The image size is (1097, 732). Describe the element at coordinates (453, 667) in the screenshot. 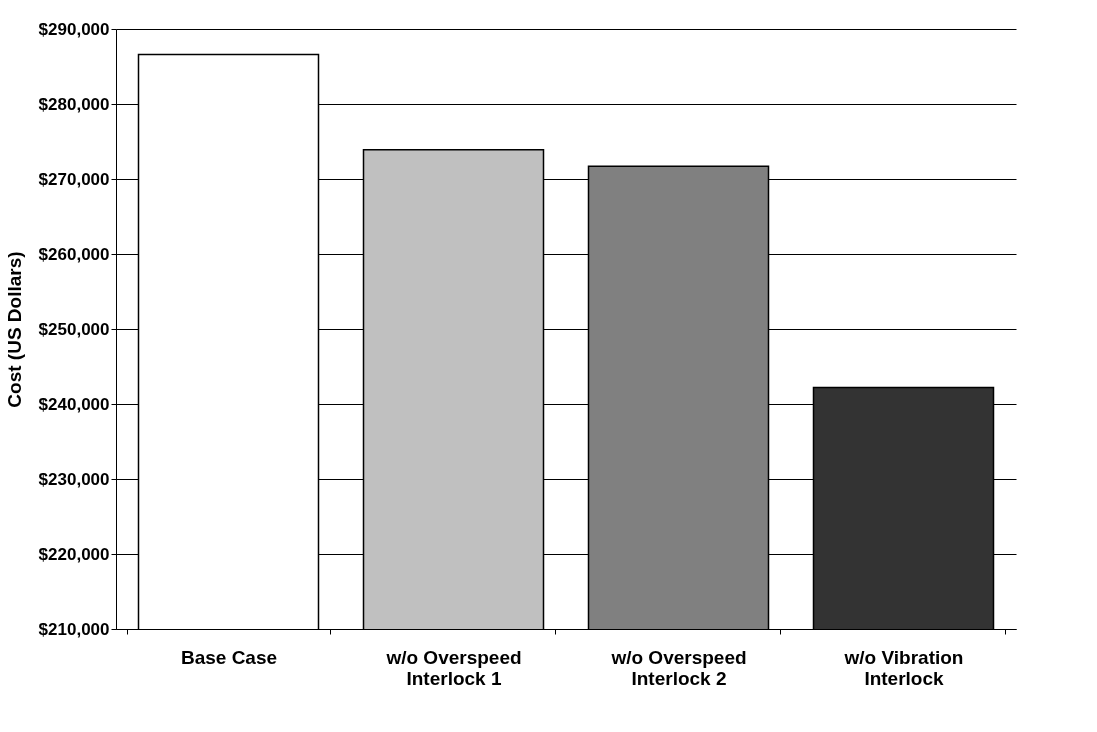

I see `x-tick-label: w/o Overspeed Interlock 1` at that location.